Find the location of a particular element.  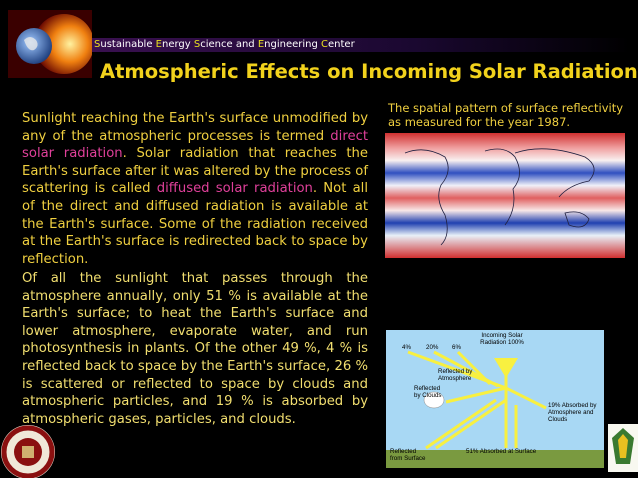

text-segment: ustainable is located at coordinates (128, 44).